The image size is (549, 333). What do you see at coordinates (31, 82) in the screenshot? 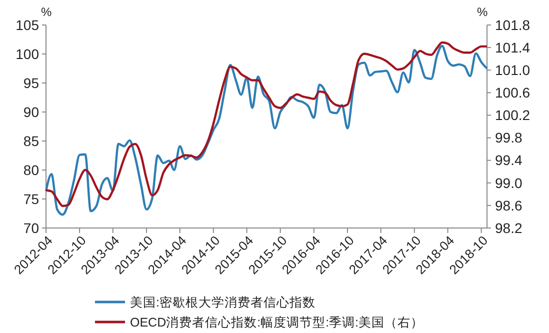
I see `y-tick-label: 95` at bounding box center [31, 82].